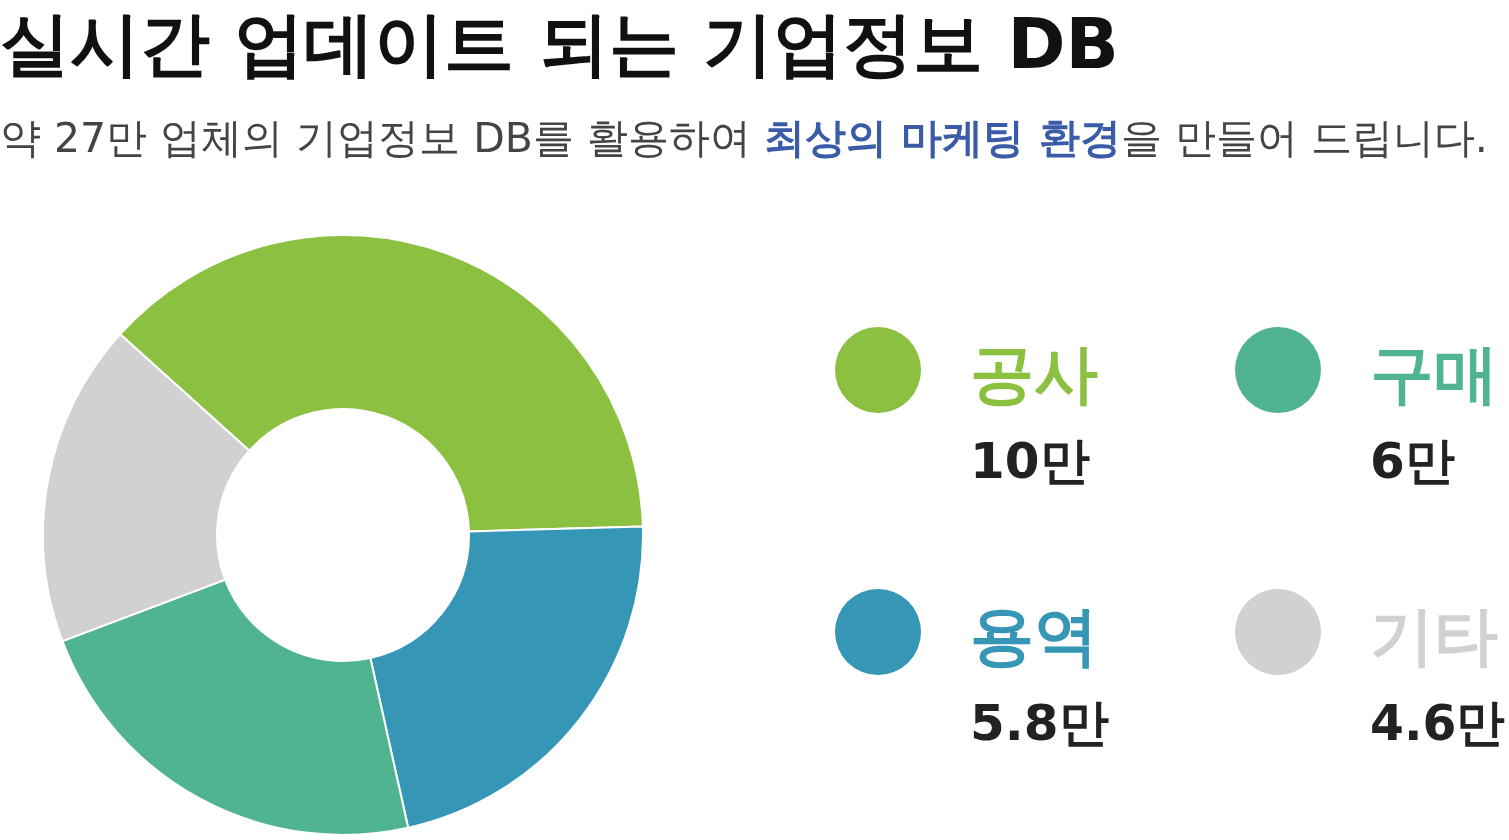  I want to click on data-label: 10만, so click(1030, 461).